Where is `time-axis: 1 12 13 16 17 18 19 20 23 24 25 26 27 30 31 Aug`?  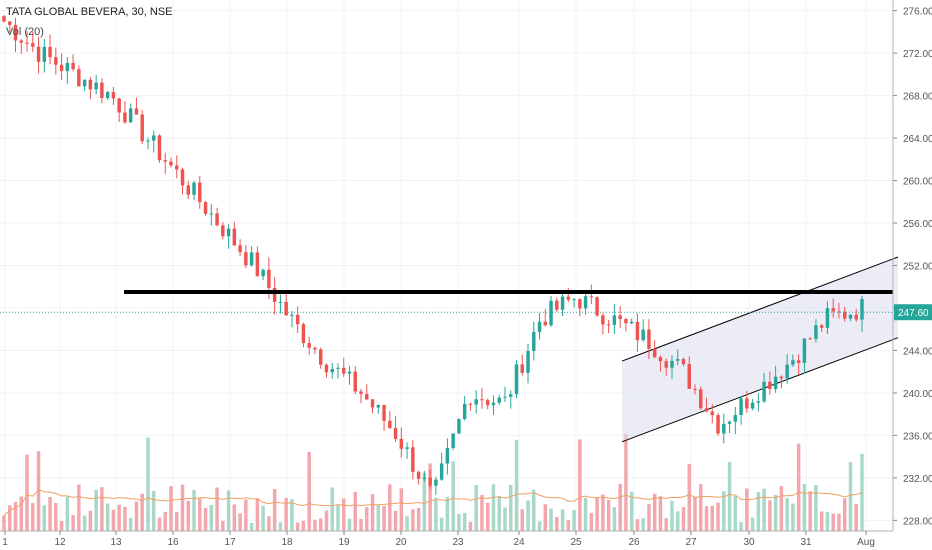
time-axis: 1 12 13 16 17 18 19 20 23 24 25 26 27 30 31 Aug is located at coordinates (446, 539).